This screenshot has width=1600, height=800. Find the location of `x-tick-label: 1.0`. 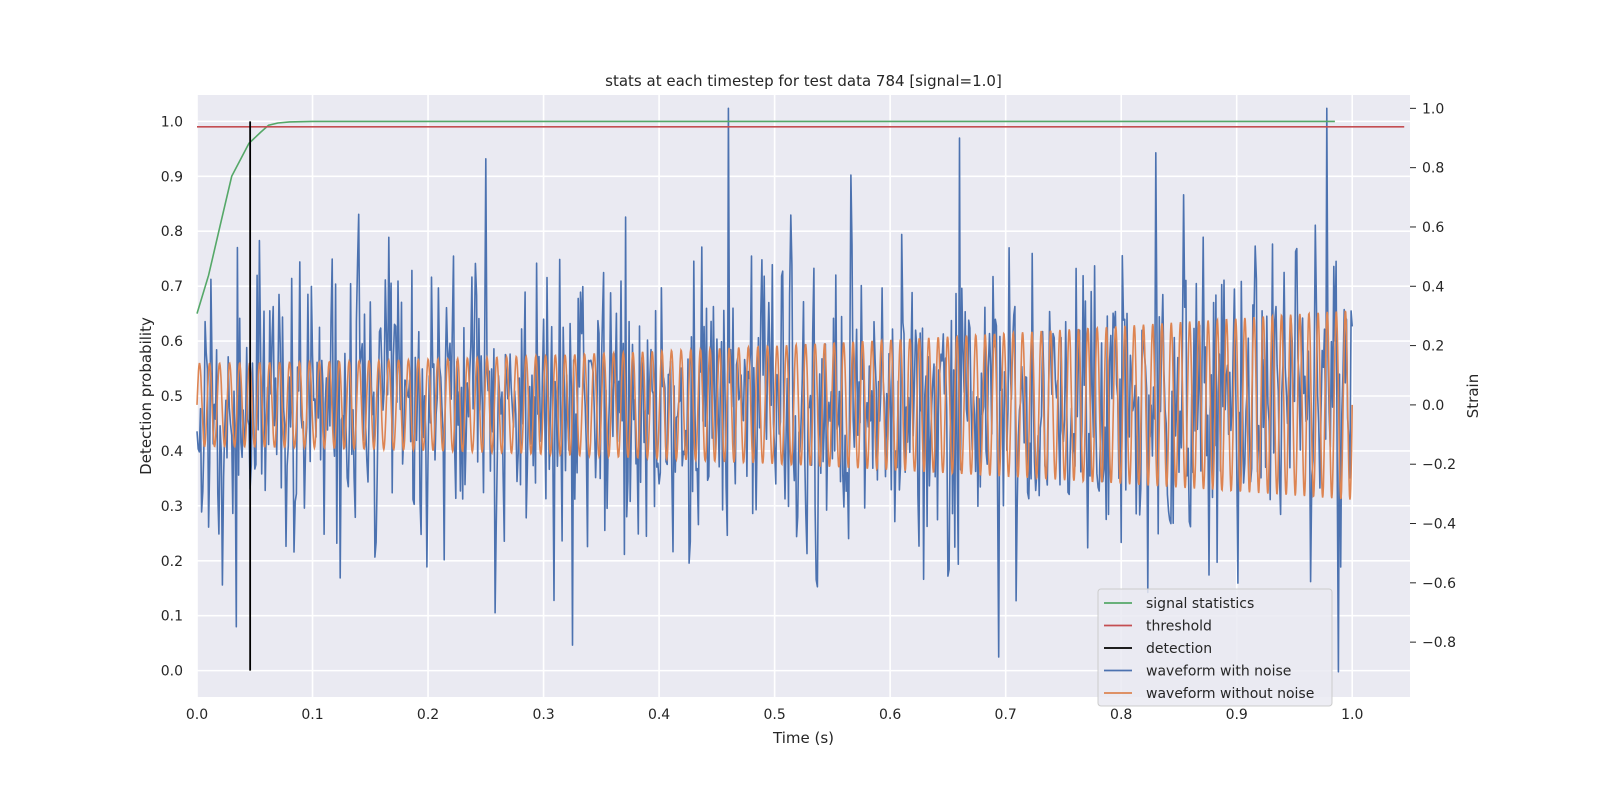

x-tick-label: 1.0 is located at coordinates (1352, 715).